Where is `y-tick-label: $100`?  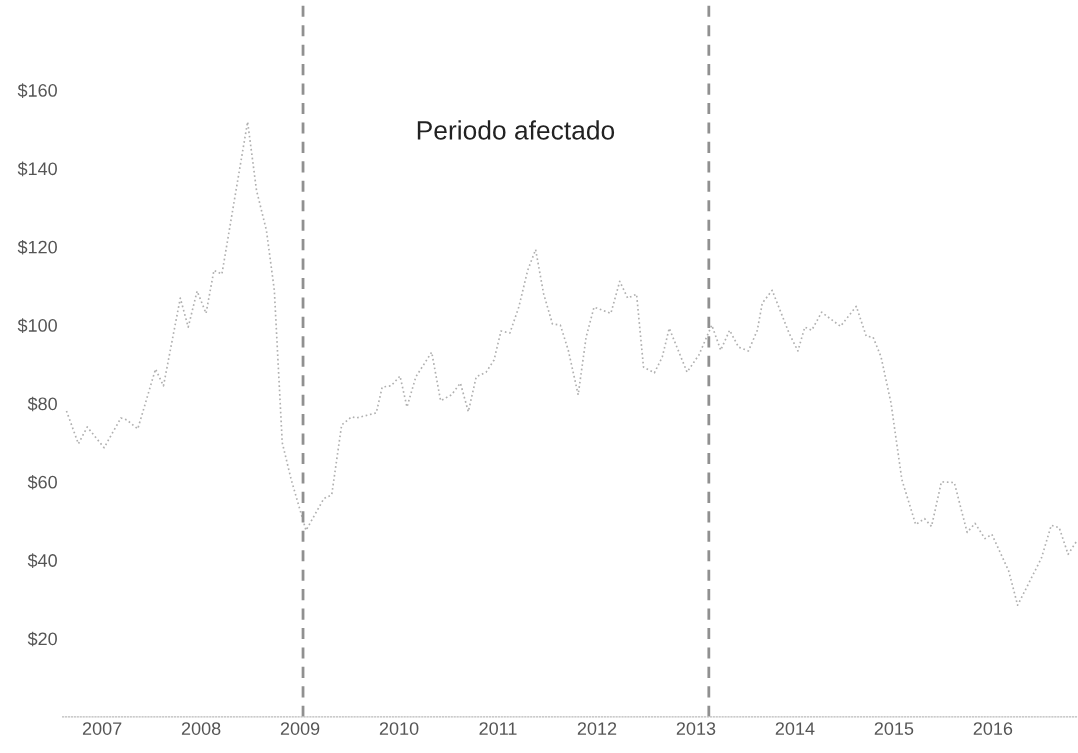 y-tick-label: $100 is located at coordinates (37, 325).